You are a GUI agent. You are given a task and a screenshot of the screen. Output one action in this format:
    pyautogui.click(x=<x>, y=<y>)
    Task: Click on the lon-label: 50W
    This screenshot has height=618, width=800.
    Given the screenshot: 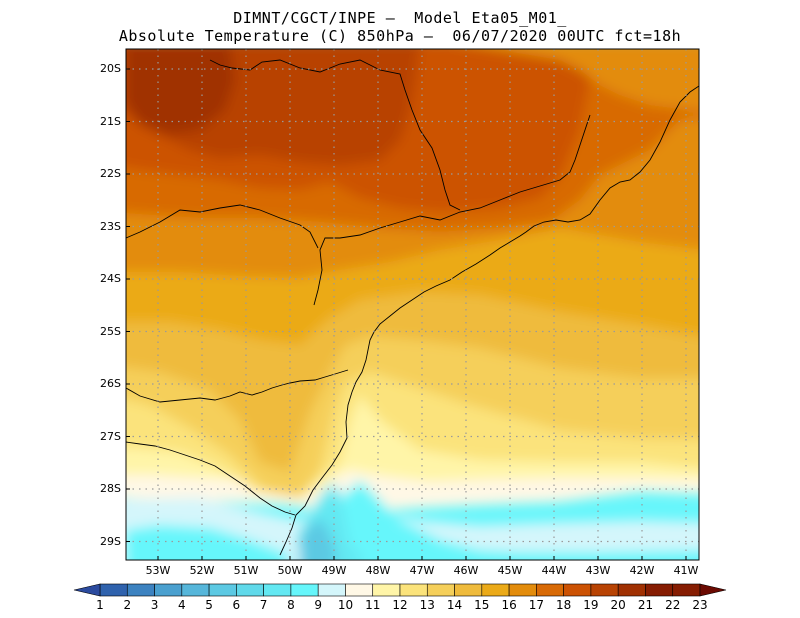 What is the action you would take?
    pyautogui.click(x=290, y=570)
    